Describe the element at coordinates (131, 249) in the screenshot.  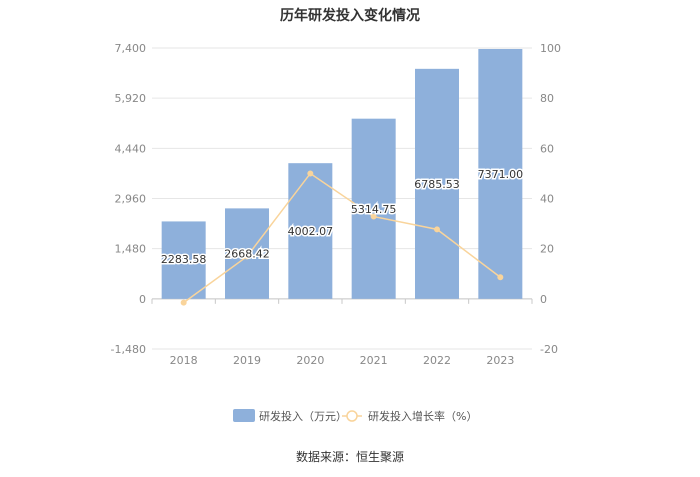
I see `left-tick-label: 1,480` at that location.